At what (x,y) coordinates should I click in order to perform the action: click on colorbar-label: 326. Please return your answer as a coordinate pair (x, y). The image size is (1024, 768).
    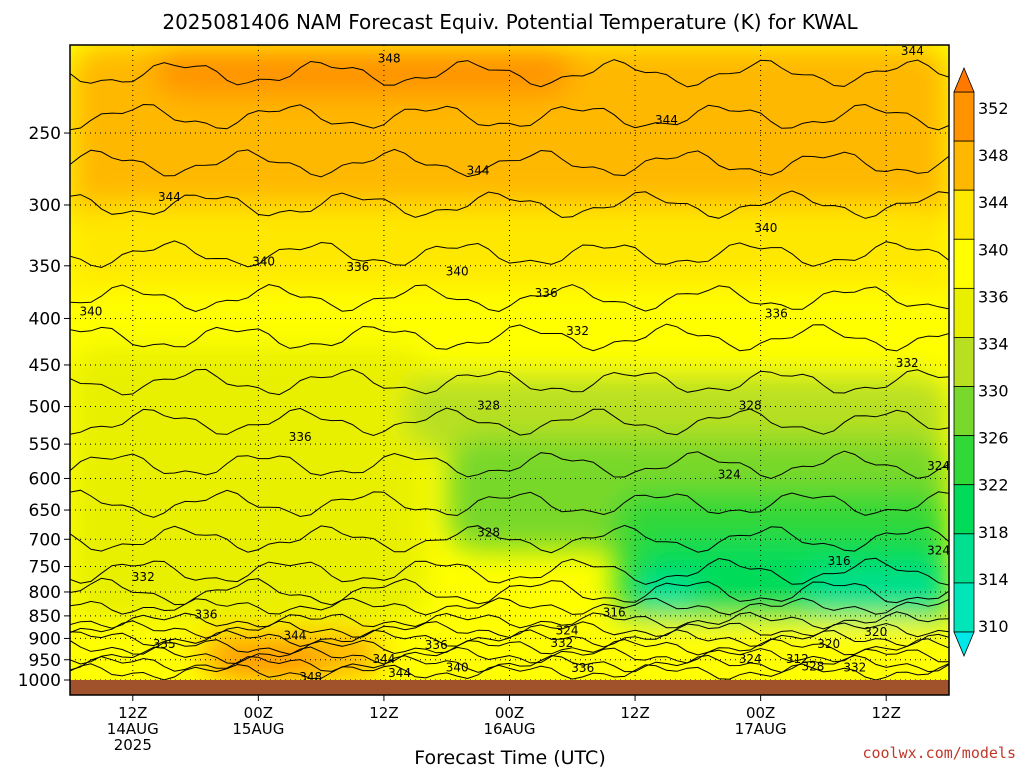
    Looking at the image, I should click on (993, 438).